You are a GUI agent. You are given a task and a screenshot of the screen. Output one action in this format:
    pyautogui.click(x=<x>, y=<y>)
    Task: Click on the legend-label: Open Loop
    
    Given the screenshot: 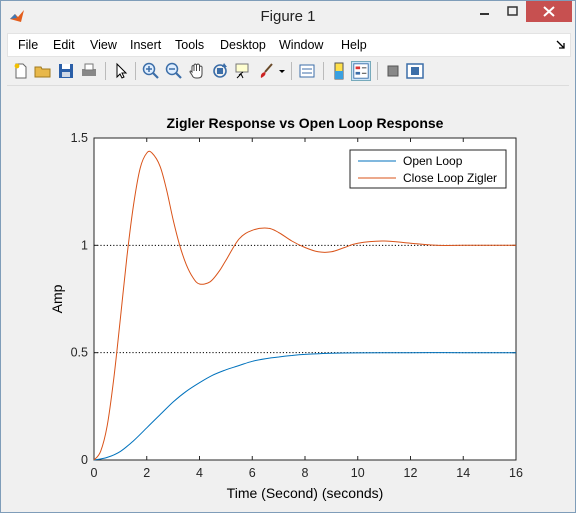 What is the action you would take?
    pyautogui.click(x=433, y=161)
    